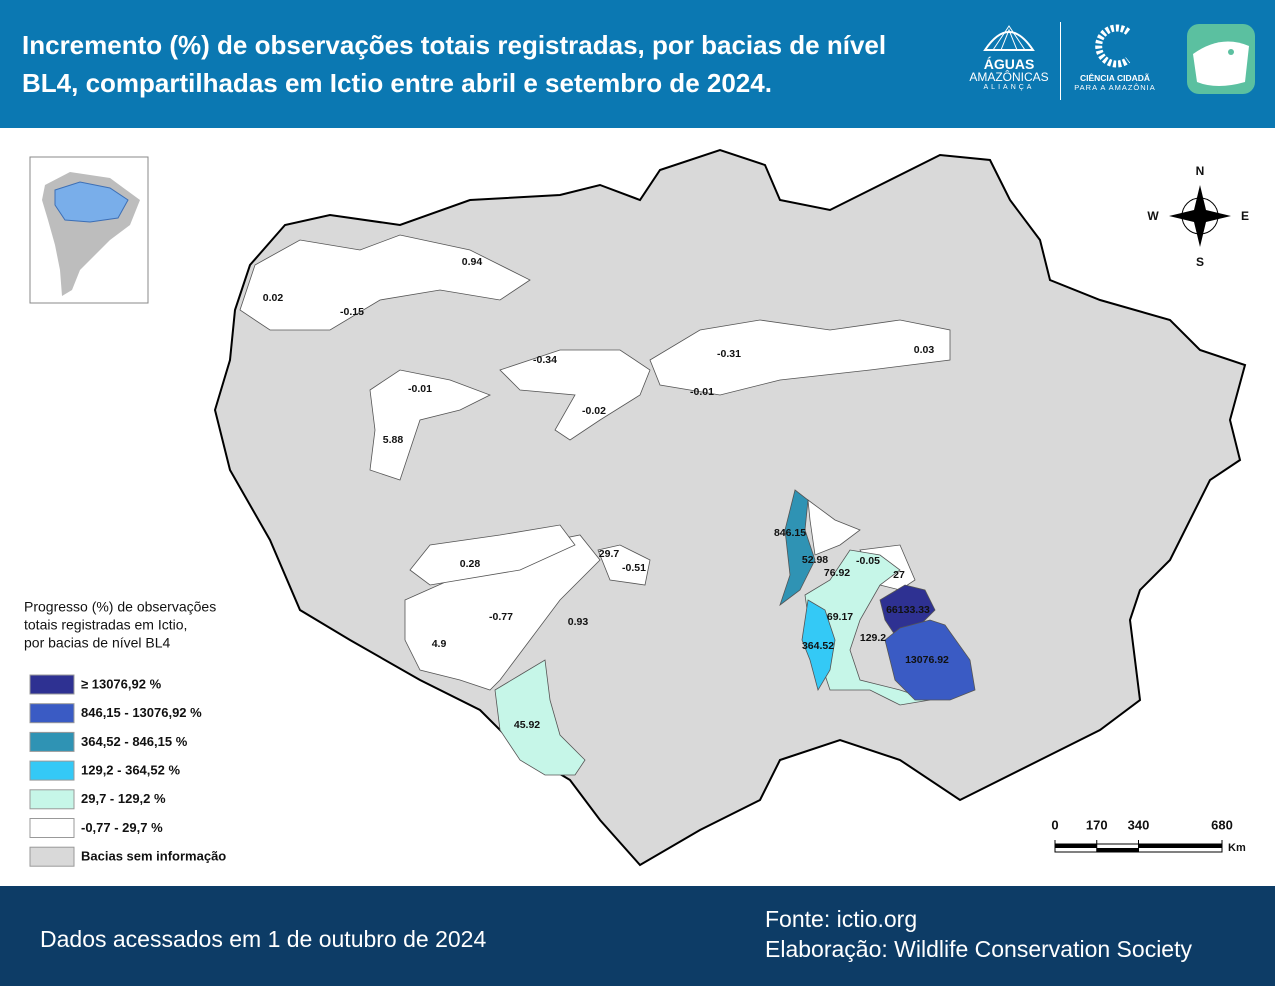  Describe the element at coordinates (873, 638) in the screenshot. I see `basin-label: 129.2` at that location.